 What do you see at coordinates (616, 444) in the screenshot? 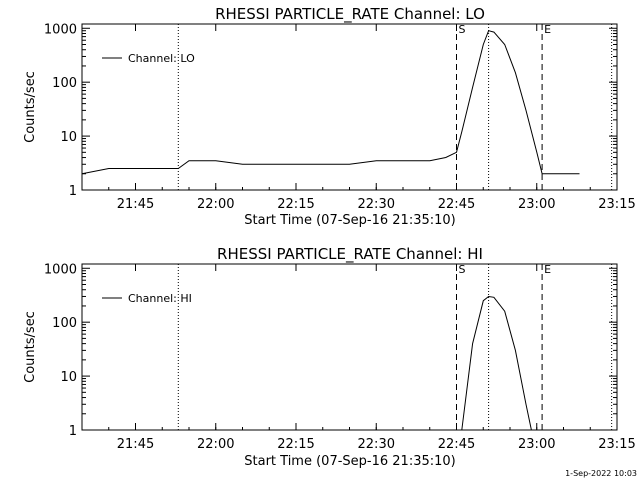
I see `panel-hi-xtick-label: 23:15` at bounding box center [616, 444].